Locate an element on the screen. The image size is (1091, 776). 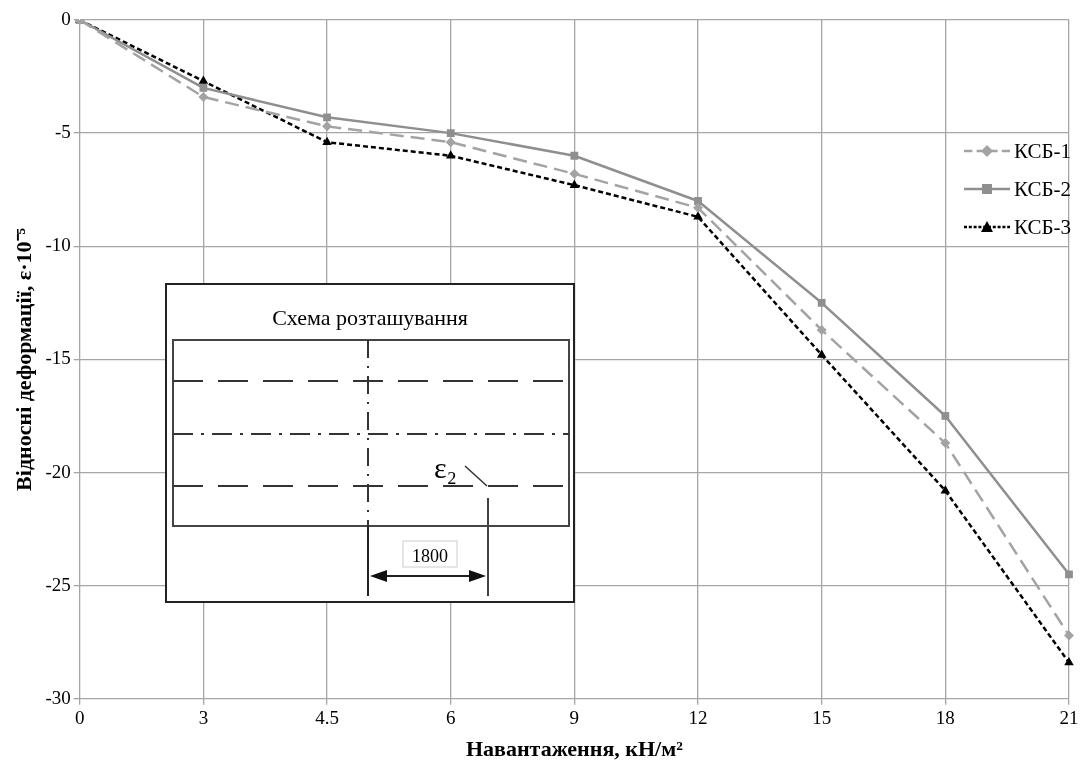
legend-label: КСБ-2 is located at coordinates (1042, 189).